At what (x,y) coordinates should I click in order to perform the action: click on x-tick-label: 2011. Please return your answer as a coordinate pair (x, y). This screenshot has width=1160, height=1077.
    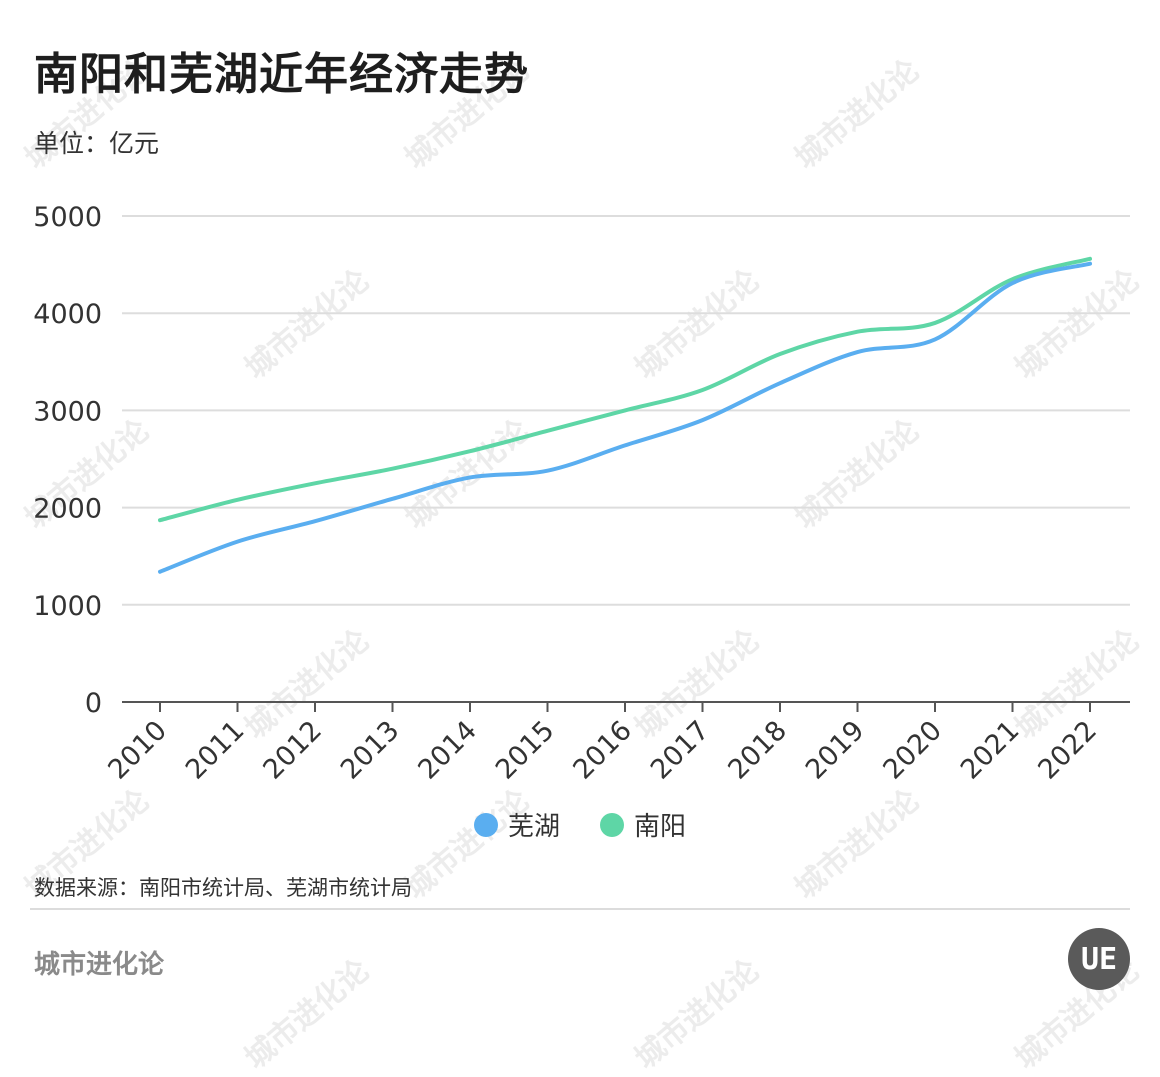
    Looking at the image, I should click on (215, 750).